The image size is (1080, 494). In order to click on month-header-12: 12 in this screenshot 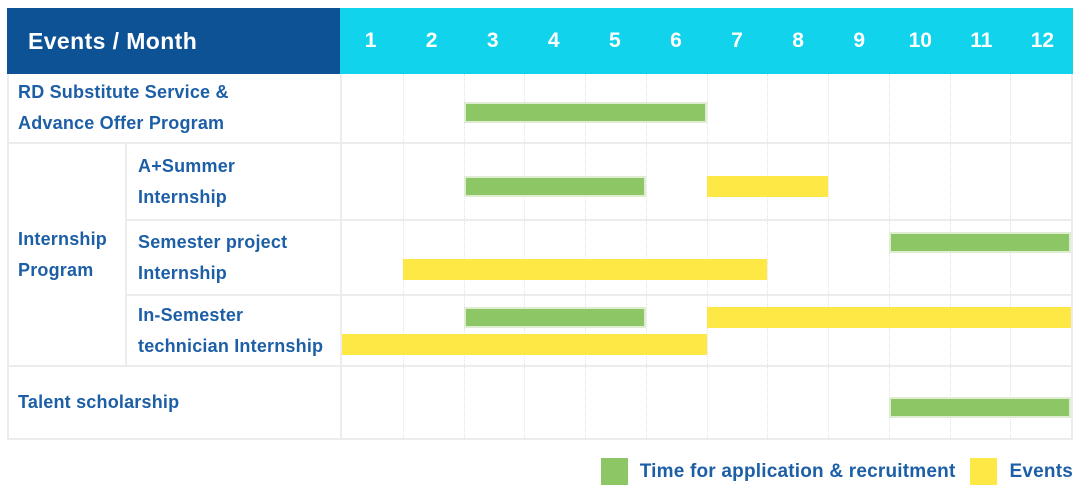, I will do `click(1042, 40)`.